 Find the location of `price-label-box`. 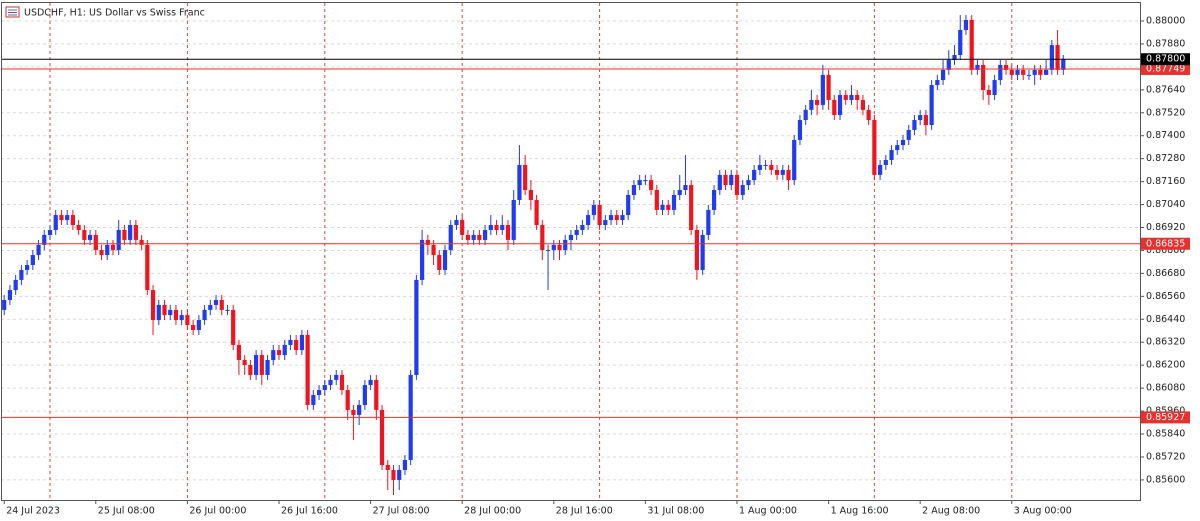

price-label-box is located at coordinates (1165, 243).